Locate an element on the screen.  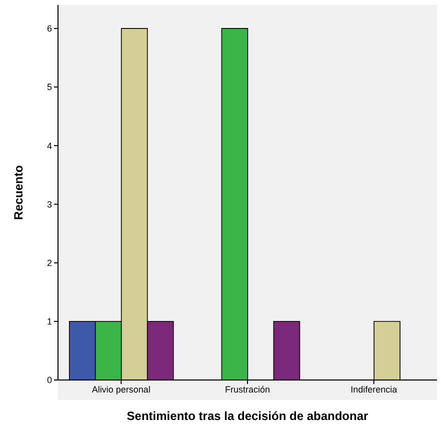
y-tick-label: 5 is located at coordinates (49, 87).